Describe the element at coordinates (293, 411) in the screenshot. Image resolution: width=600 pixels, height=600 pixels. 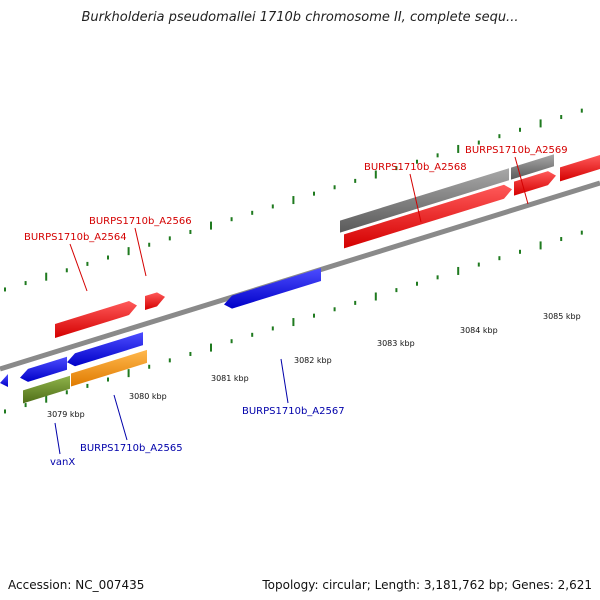
I see `gene-label: BURPS1710b_A2567` at that location.